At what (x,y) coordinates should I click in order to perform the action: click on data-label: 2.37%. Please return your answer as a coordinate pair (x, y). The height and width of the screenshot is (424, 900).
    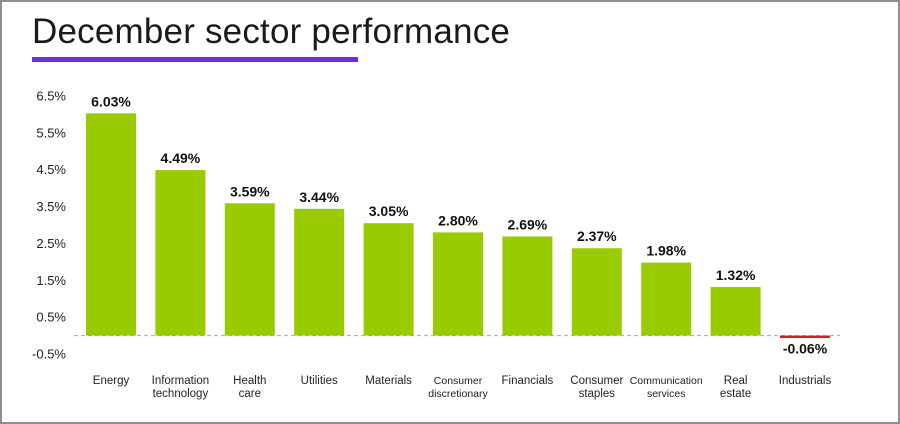
    Looking at the image, I should click on (597, 236).